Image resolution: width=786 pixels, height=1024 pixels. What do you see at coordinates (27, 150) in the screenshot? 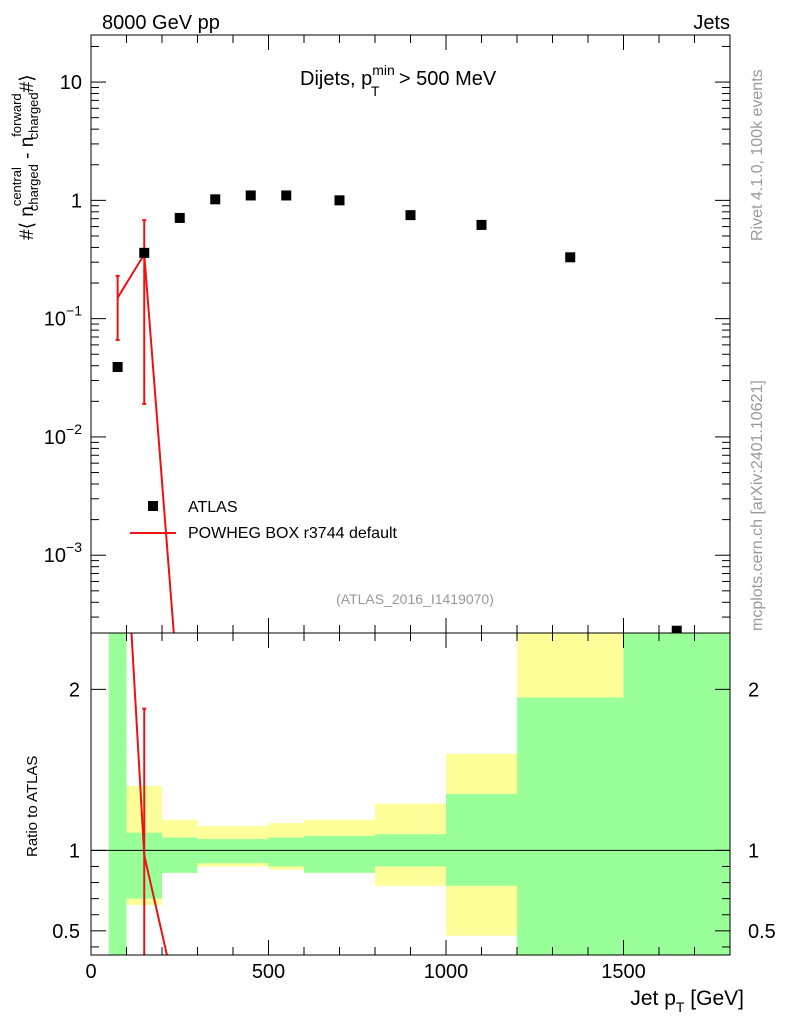
I see `ylabel-mid: - n` at bounding box center [27, 150].